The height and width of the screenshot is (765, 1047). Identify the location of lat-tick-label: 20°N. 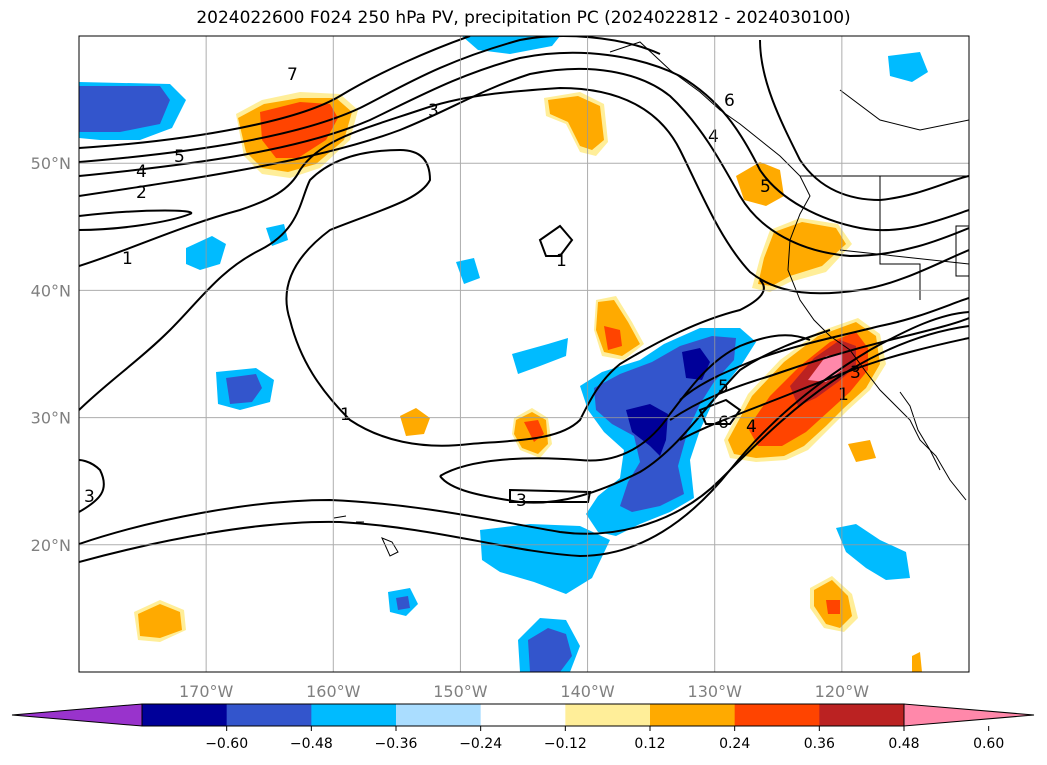
(51, 545).